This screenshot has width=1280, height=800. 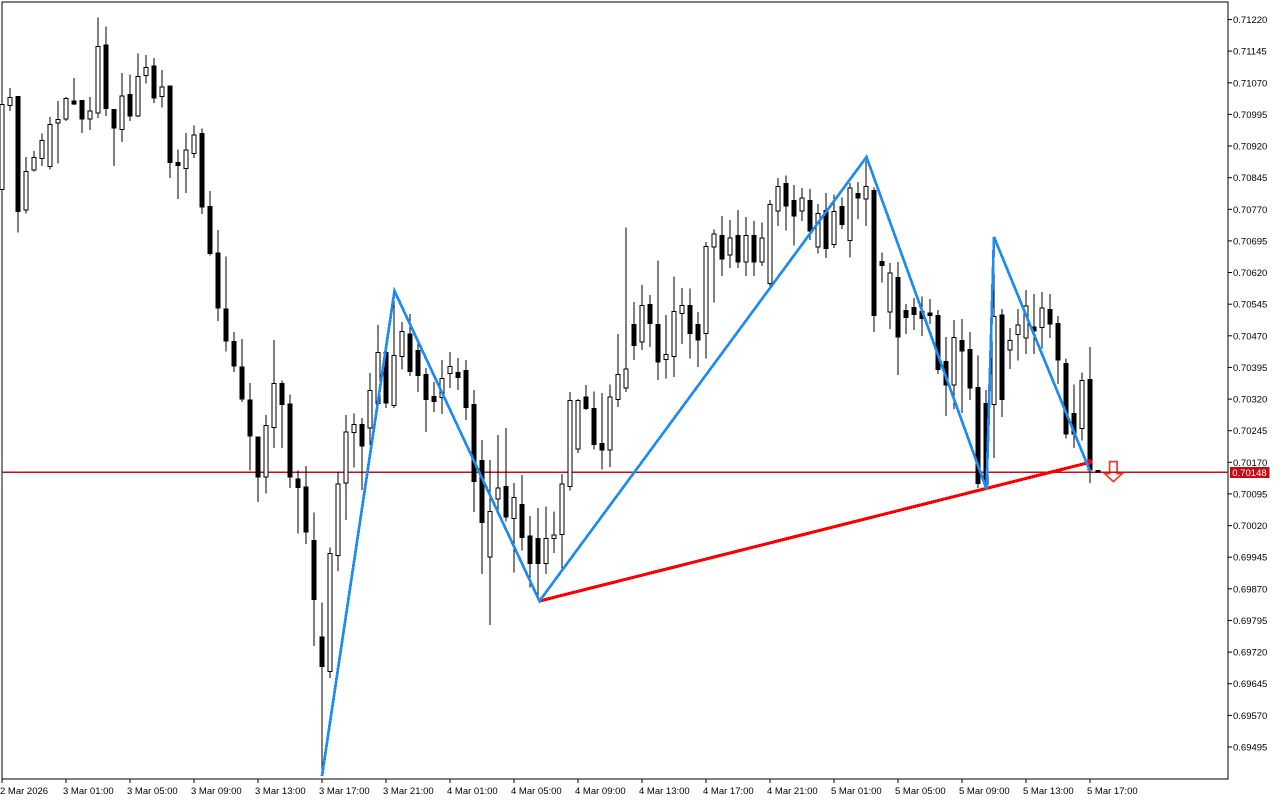 What do you see at coordinates (1250, 305) in the screenshot?
I see `svg-text: 0.70545` at bounding box center [1250, 305].